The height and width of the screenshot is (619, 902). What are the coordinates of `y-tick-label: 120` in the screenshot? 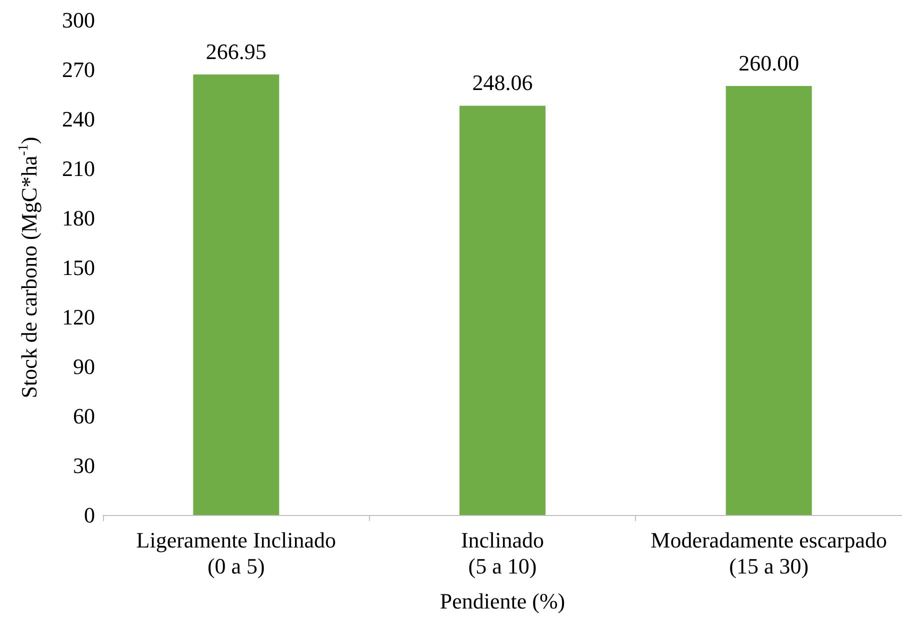 It's located at (78, 317).